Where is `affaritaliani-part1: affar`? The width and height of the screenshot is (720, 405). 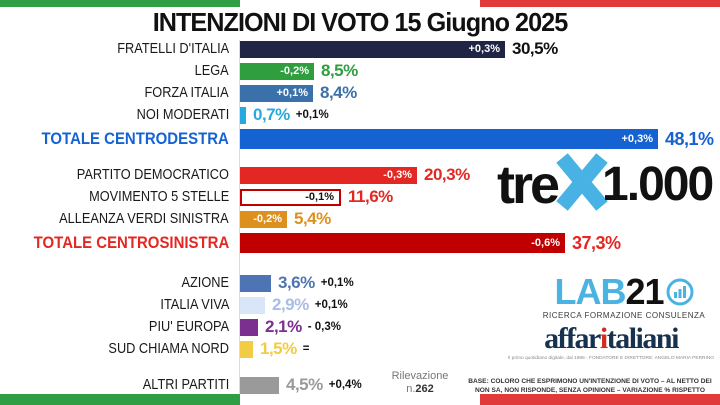 affaritaliani-part1: affar is located at coordinates (572, 338).